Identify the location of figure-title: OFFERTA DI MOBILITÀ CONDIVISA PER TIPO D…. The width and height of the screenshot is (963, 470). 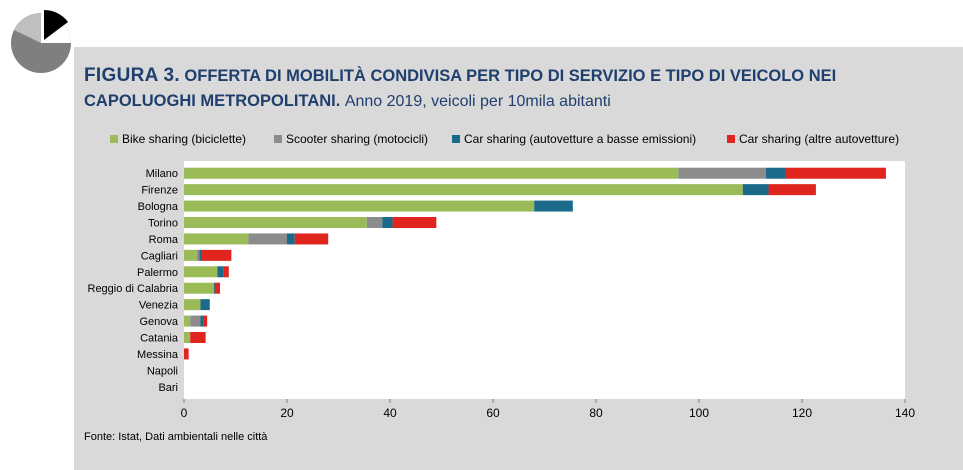
(460, 88).